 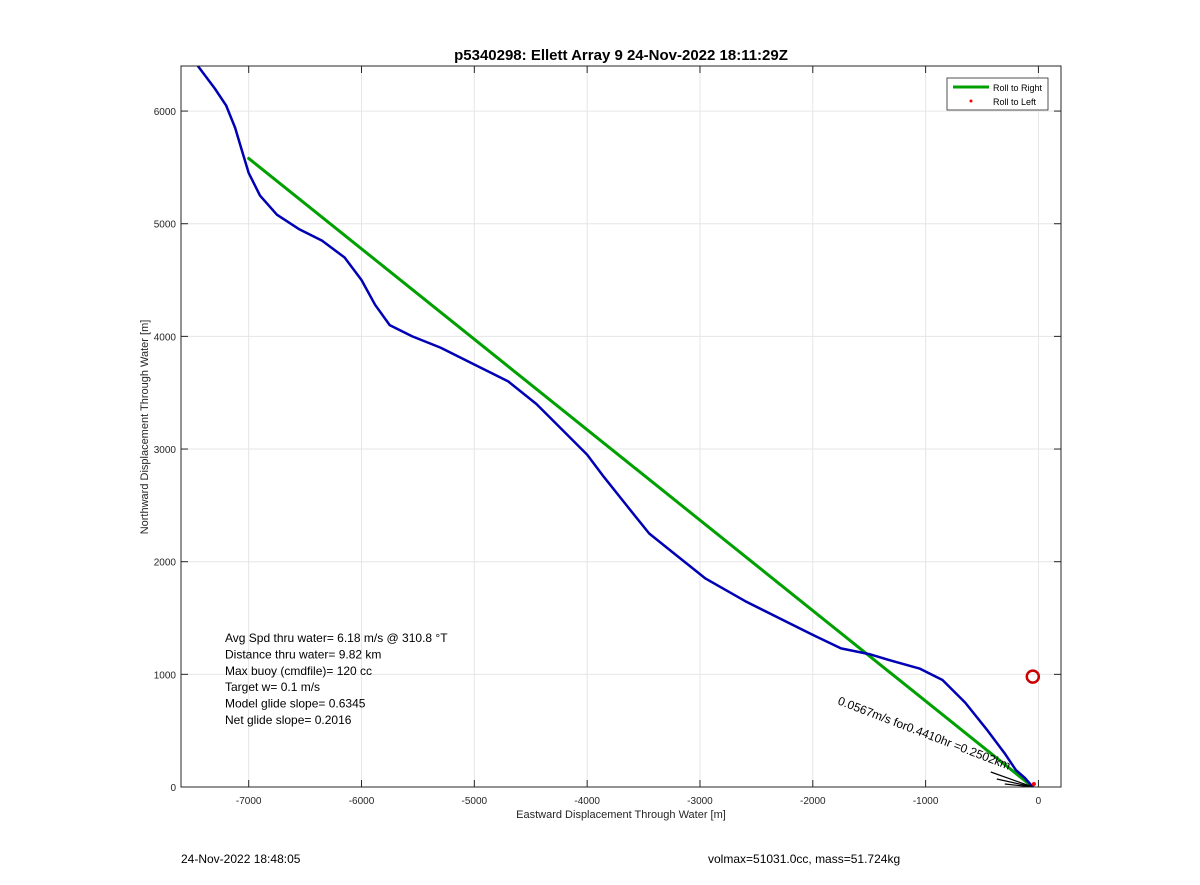 I want to click on x-tick-label: -7000, so click(x=249, y=801).